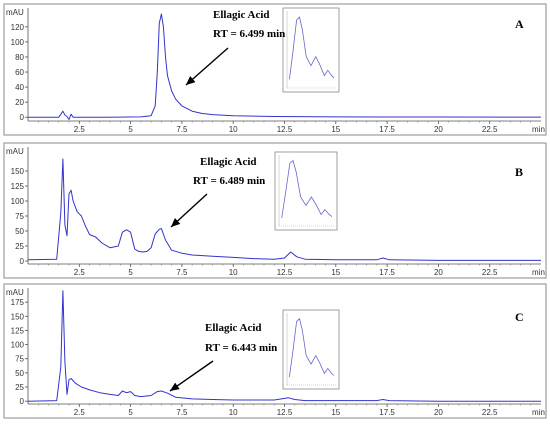  Describe the element at coordinates (519, 24) in the screenshot. I see `panel-letter-label: A` at that location.